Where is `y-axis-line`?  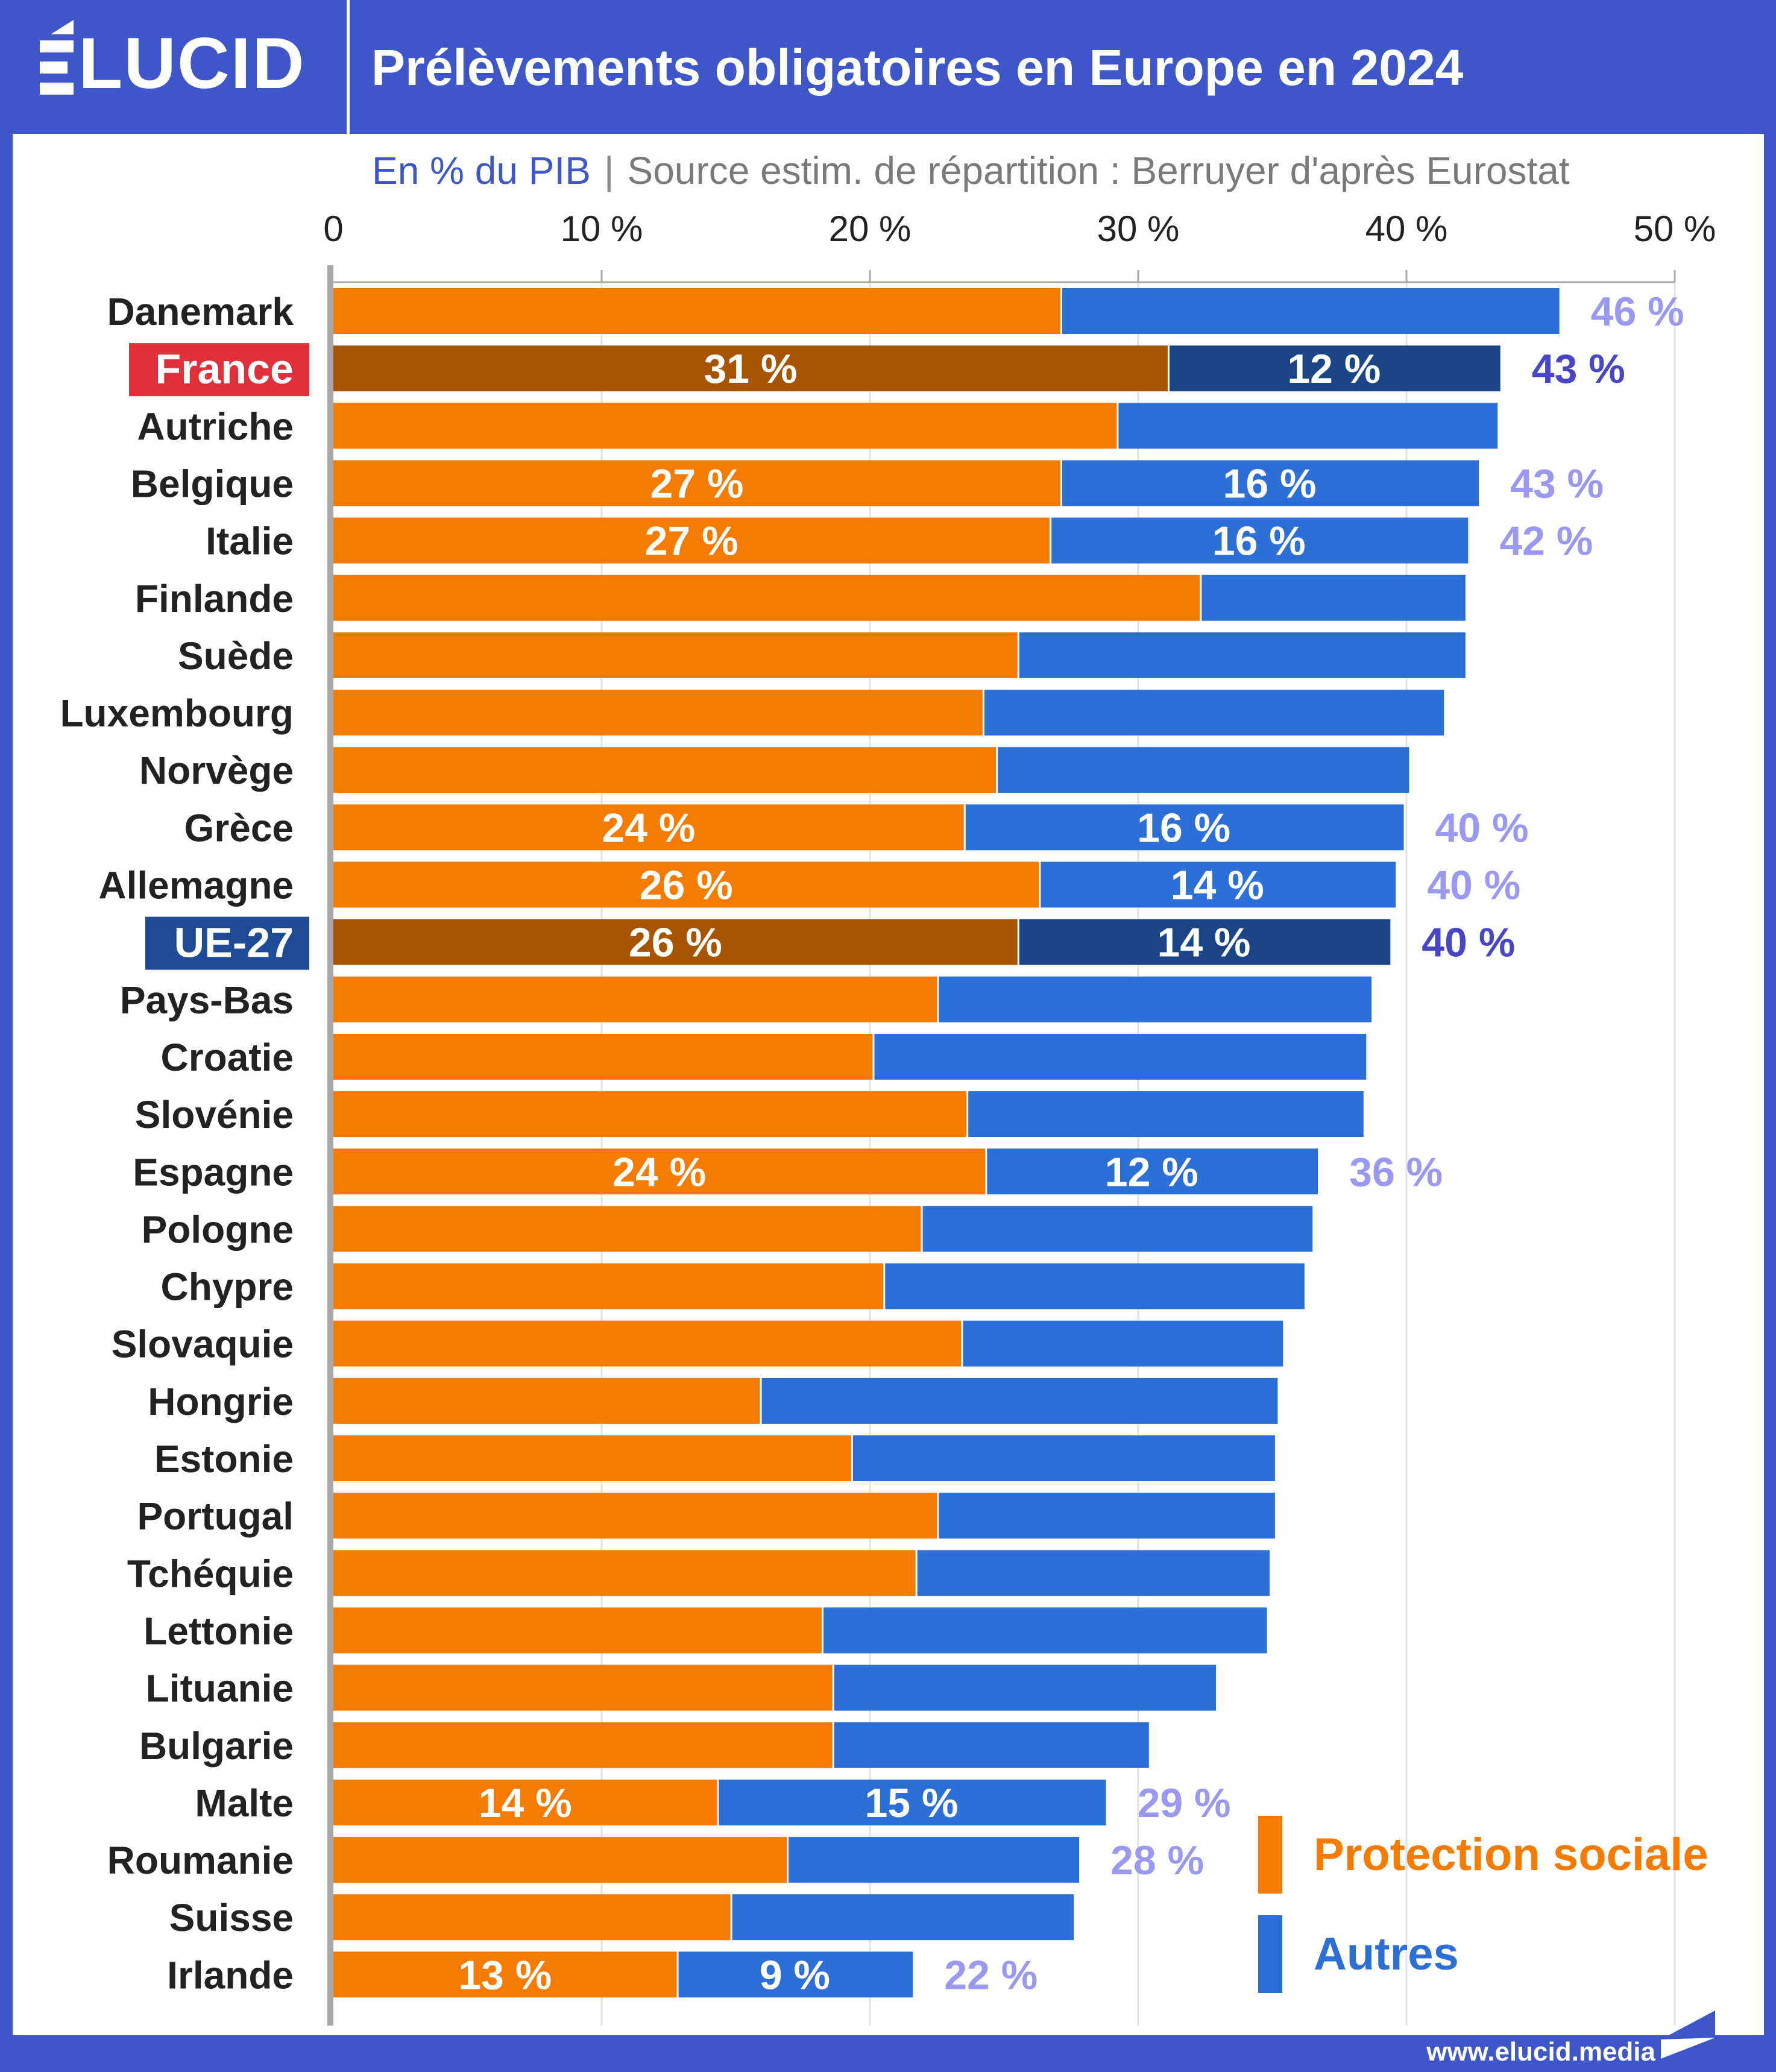 y-axis-line is located at coordinates (330, 1145).